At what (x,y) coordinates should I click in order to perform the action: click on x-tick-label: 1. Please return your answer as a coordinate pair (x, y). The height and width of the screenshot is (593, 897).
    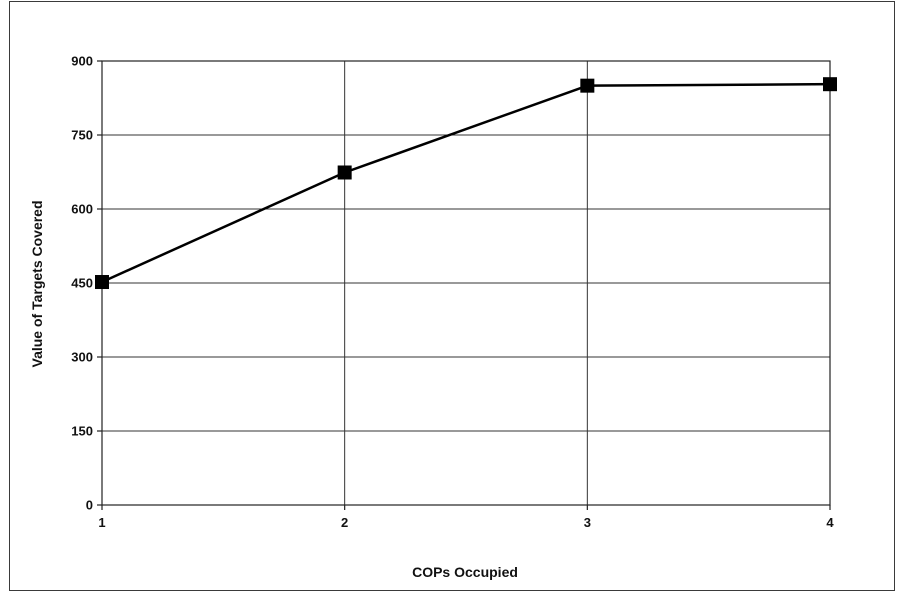
    Looking at the image, I should click on (101, 522).